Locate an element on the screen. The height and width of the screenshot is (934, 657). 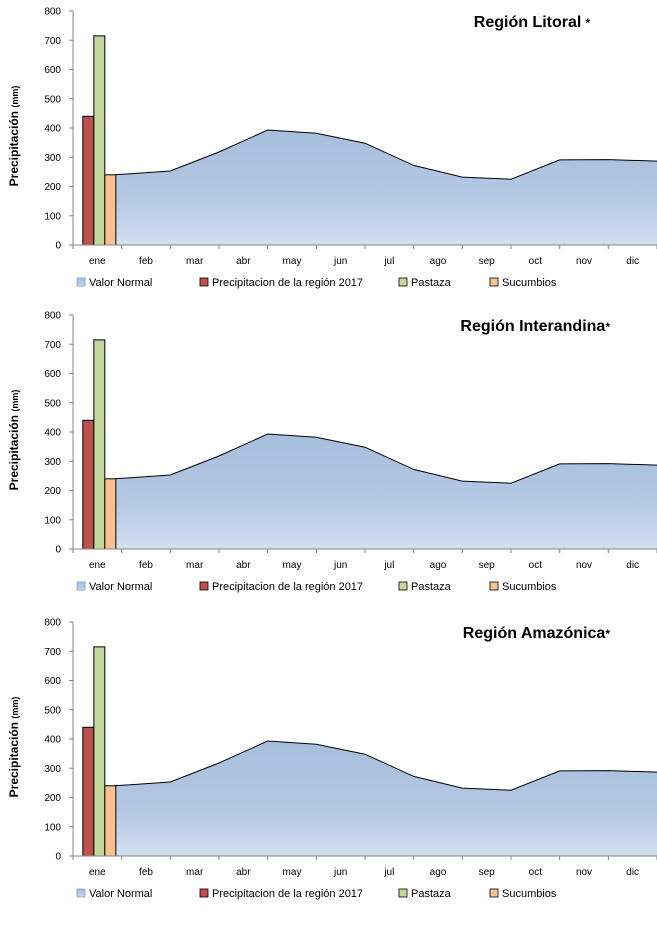
x-tick-label: nov is located at coordinates (584, 565).